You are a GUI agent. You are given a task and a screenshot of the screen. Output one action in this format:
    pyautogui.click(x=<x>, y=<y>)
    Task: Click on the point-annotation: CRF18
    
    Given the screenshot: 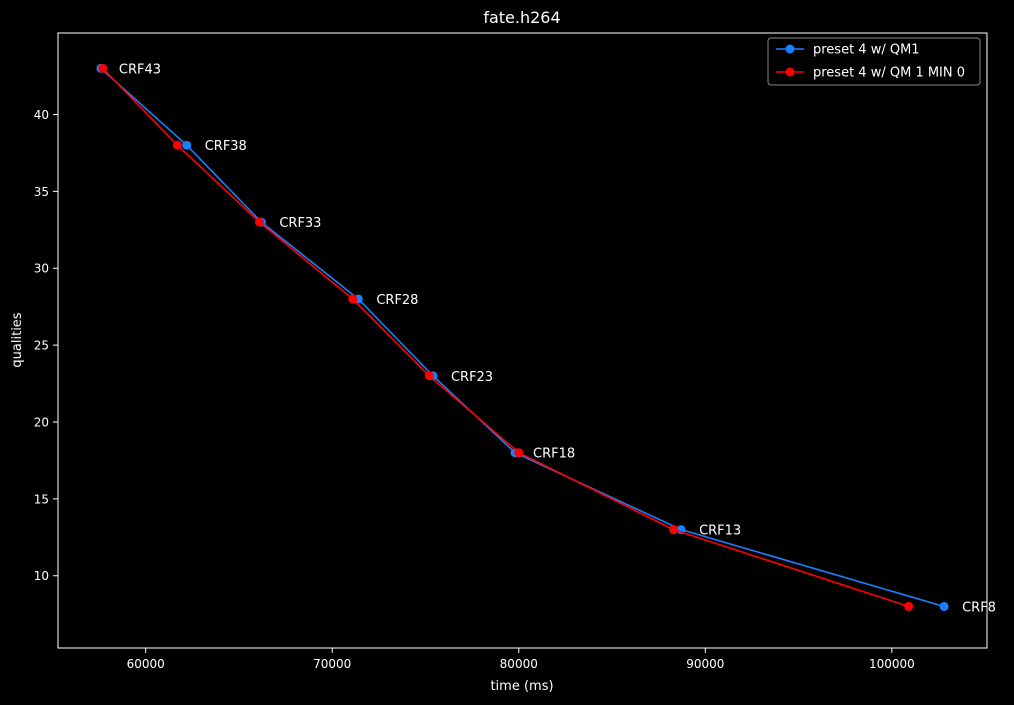 What is the action you would take?
    pyautogui.click(x=554, y=454)
    